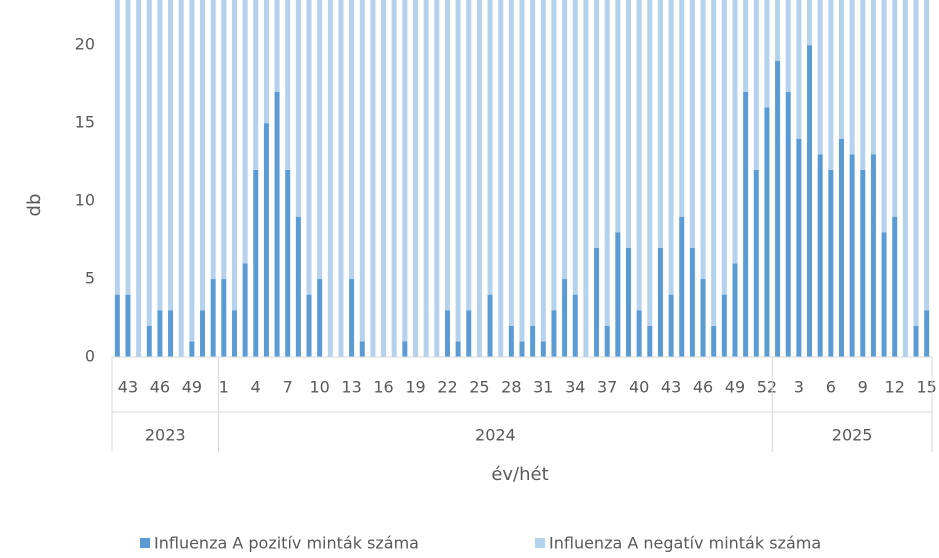  I want to click on x-axis-title: év/hét, so click(519, 474).